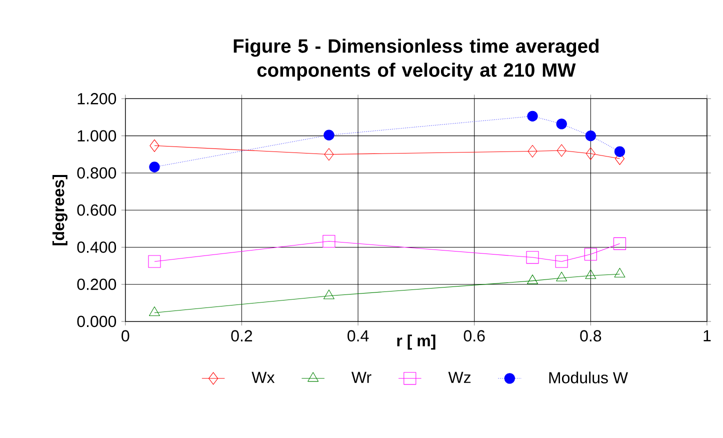 This screenshot has width=723, height=438. What do you see at coordinates (358, 336) in the screenshot?
I see `x-tick-label: 0.4` at bounding box center [358, 336].